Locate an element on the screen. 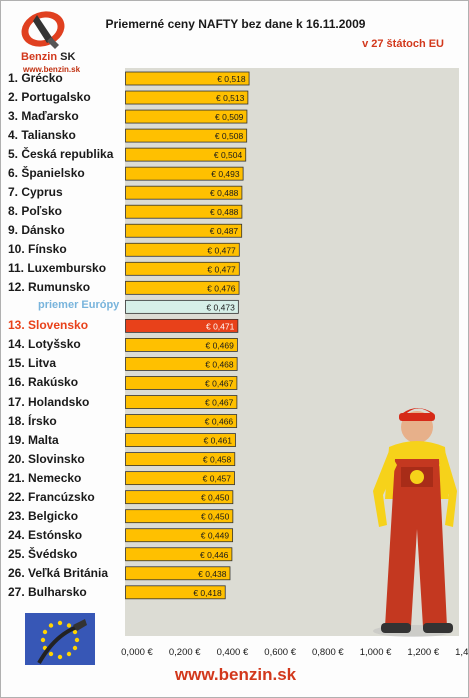 Image resolution: width=469 pixels, height=698 pixels. bar-value-label: € 0,457 is located at coordinates (217, 479).